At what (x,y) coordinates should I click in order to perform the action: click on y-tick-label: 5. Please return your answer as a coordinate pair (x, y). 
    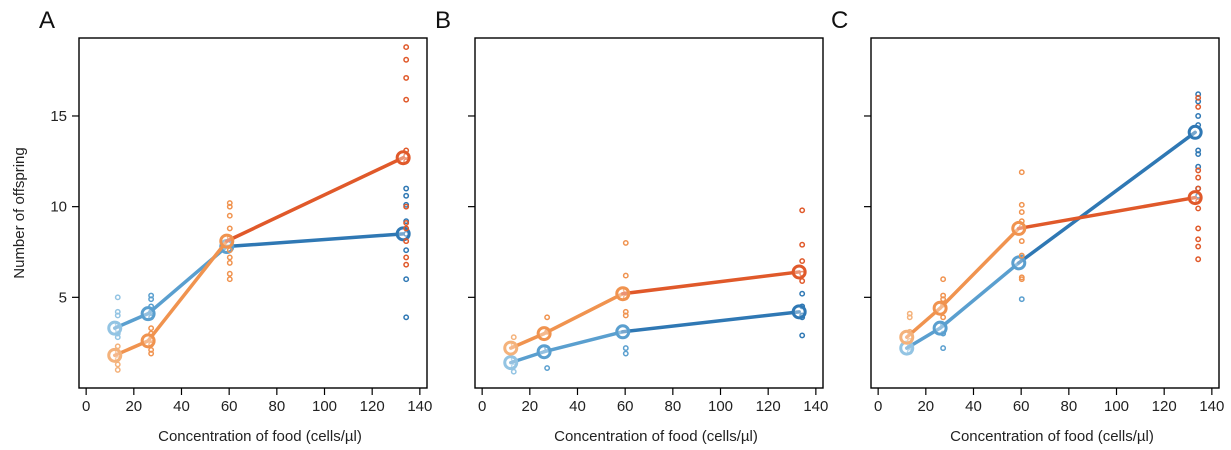
    Looking at the image, I should click on (63, 297).